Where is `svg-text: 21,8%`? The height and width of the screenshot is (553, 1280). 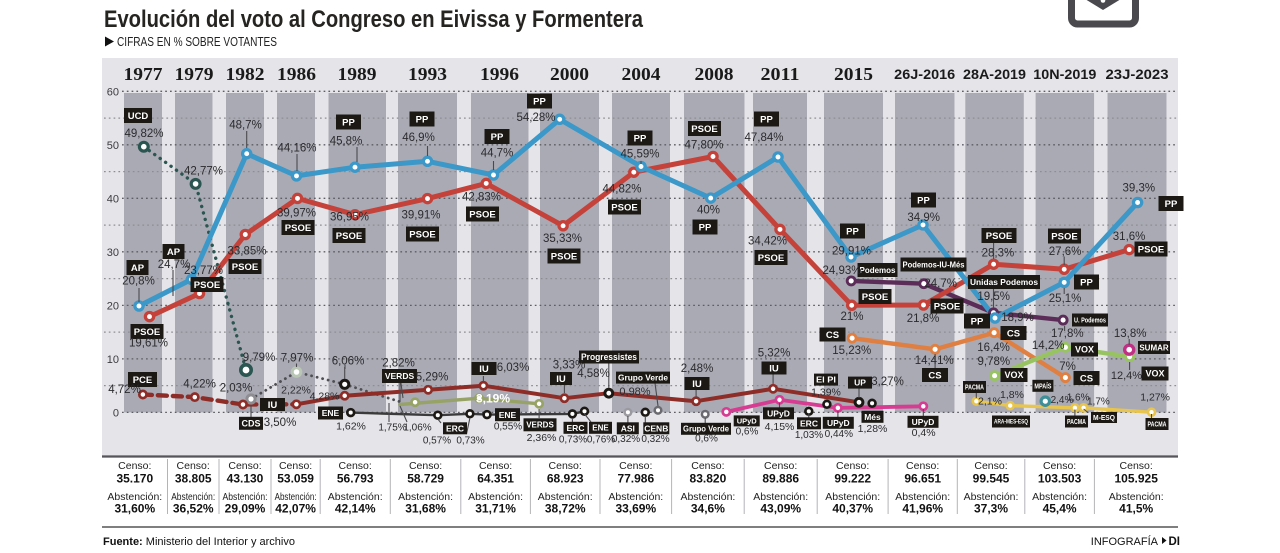 svg-text: 21,8% is located at coordinates (923, 319).